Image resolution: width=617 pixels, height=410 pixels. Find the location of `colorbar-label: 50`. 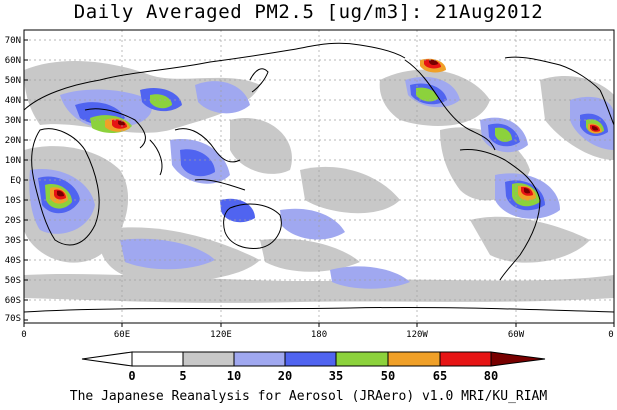

colorbar-label: 50 is located at coordinates (388, 376).